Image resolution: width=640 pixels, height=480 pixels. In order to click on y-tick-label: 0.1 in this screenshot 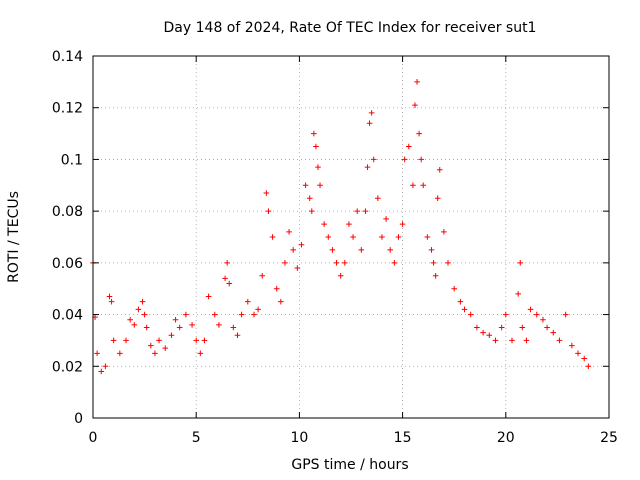, I will do `click(72, 160)`.